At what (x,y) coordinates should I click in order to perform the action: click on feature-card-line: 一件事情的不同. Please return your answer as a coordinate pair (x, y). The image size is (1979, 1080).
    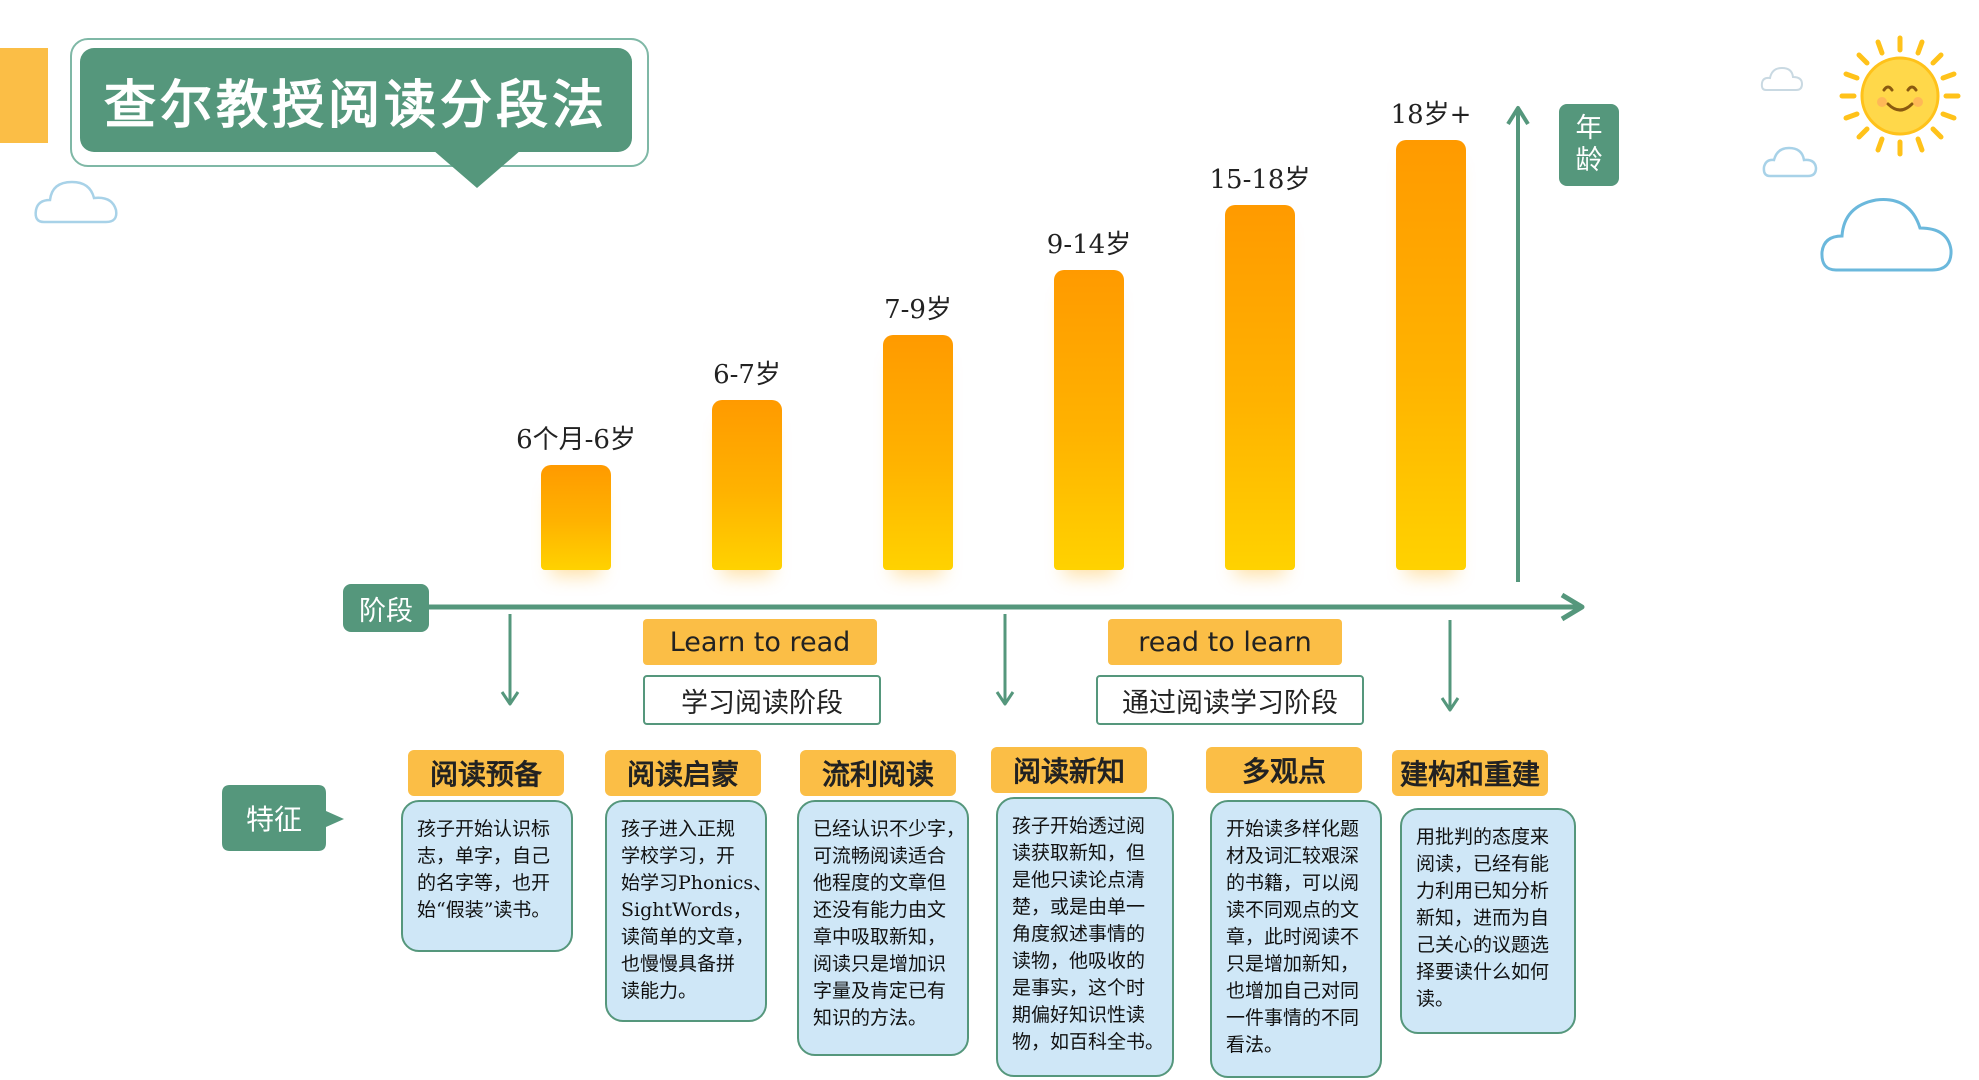
    Looking at the image, I should click on (1293, 1018).